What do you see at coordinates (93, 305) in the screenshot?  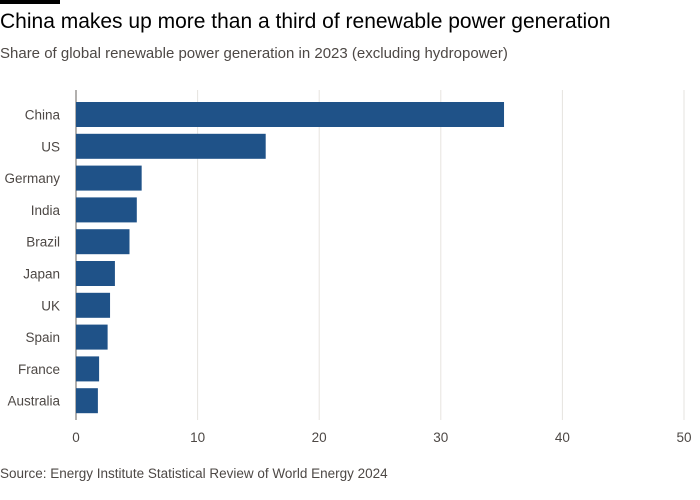 I see `bar-uk` at bounding box center [93, 305].